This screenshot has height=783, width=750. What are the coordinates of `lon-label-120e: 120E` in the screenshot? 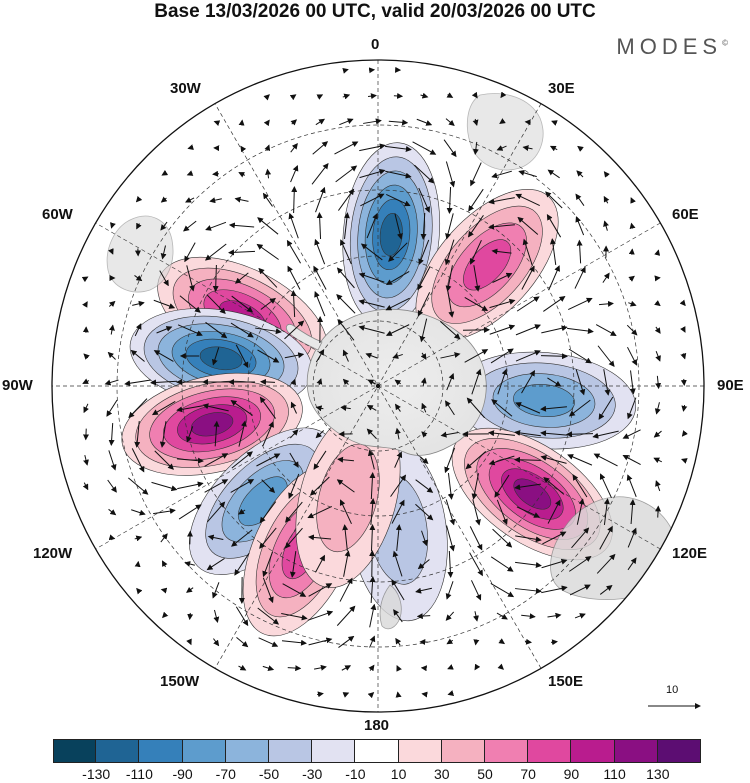 It's located at (690, 553).